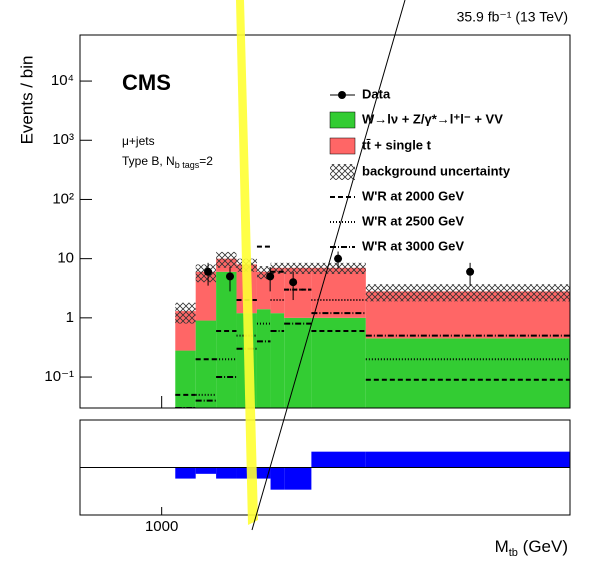 The height and width of the screenshot is (564, 601). What do you see at coordinates (436, 170) in the screenshot?
I see `legend-label: background uncertainty` at bounding box center [436, 170].